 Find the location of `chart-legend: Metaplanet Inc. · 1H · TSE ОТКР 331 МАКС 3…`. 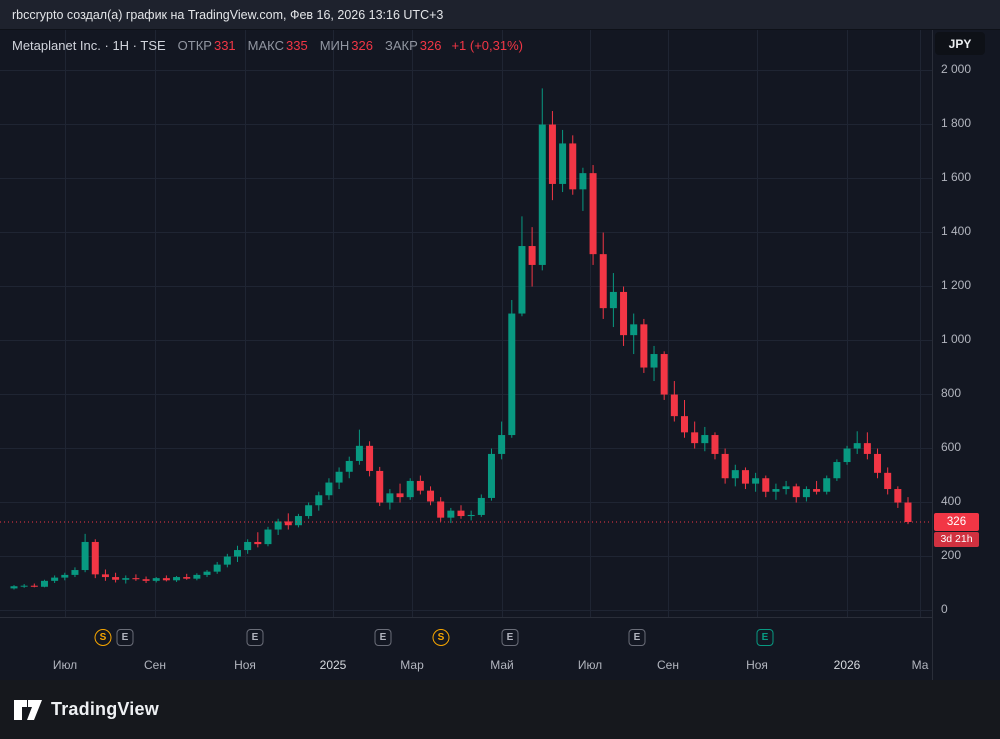

chart-legend: Metaplanet Inc. · 1H · TSE ОТКР 331 МАКС 3… is located at coordinates (267, 45).